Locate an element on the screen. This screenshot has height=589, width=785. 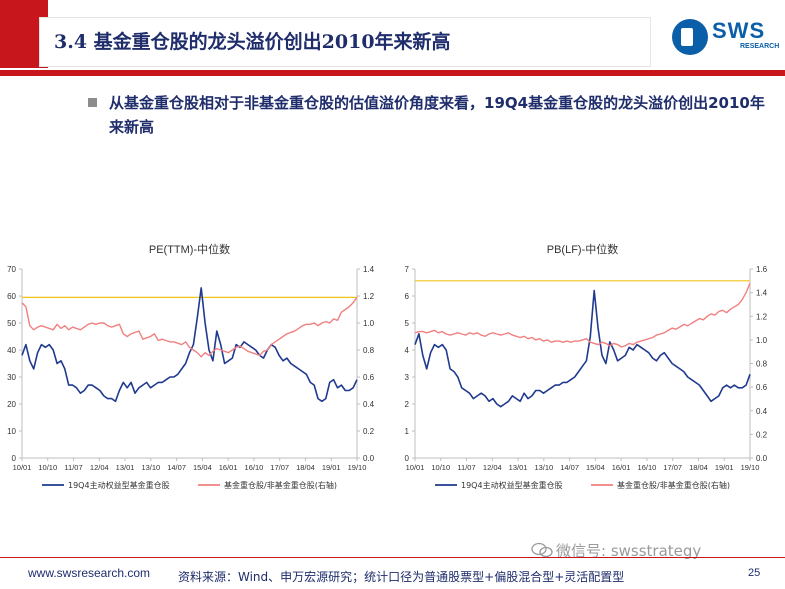
y-tick-label-left: 5 is located at coordinates (407, 323).